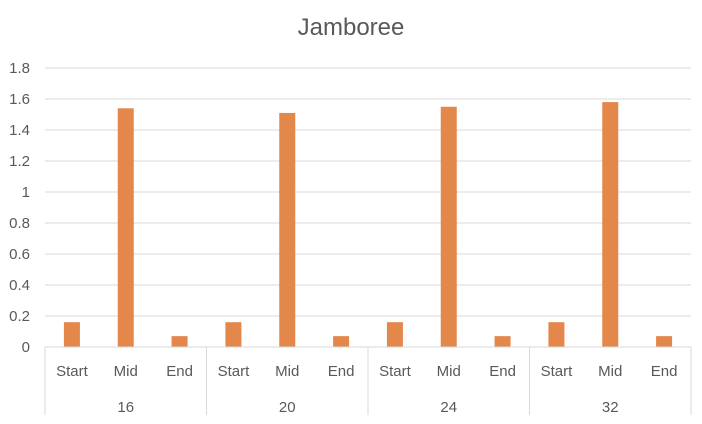  I want to click on y-tick-label: 0.4, so click(19, 285).